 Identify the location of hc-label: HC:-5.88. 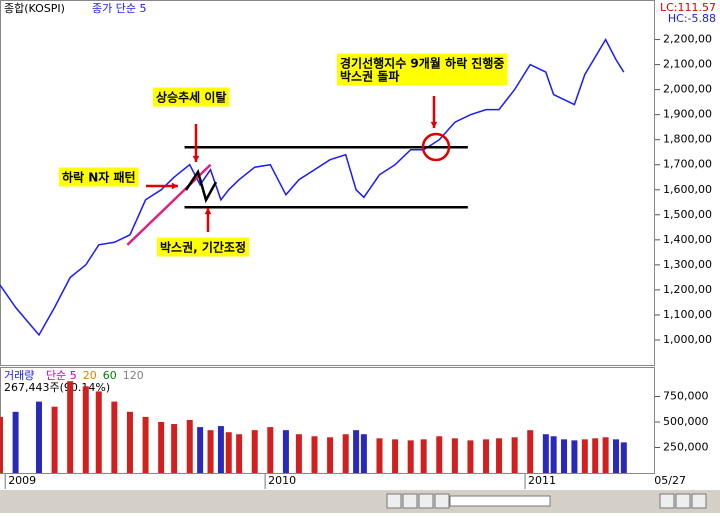
(692, 18).